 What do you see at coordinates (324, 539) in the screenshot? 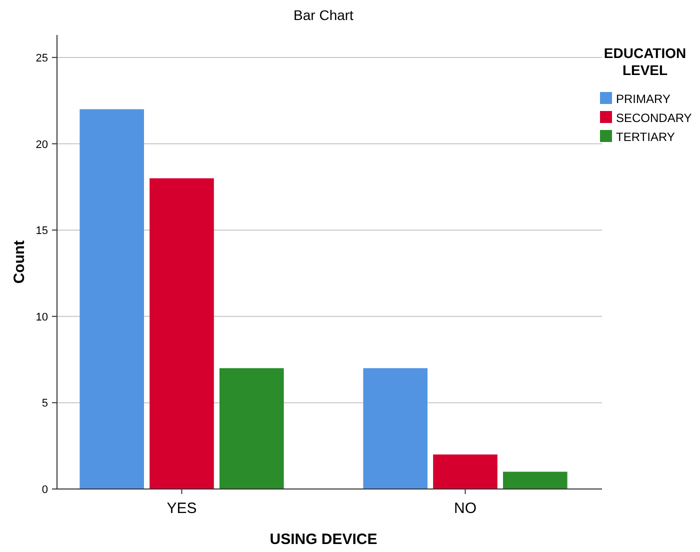
I see `x-axis-title: USING DEVICE` at bounding box center [324, 539].